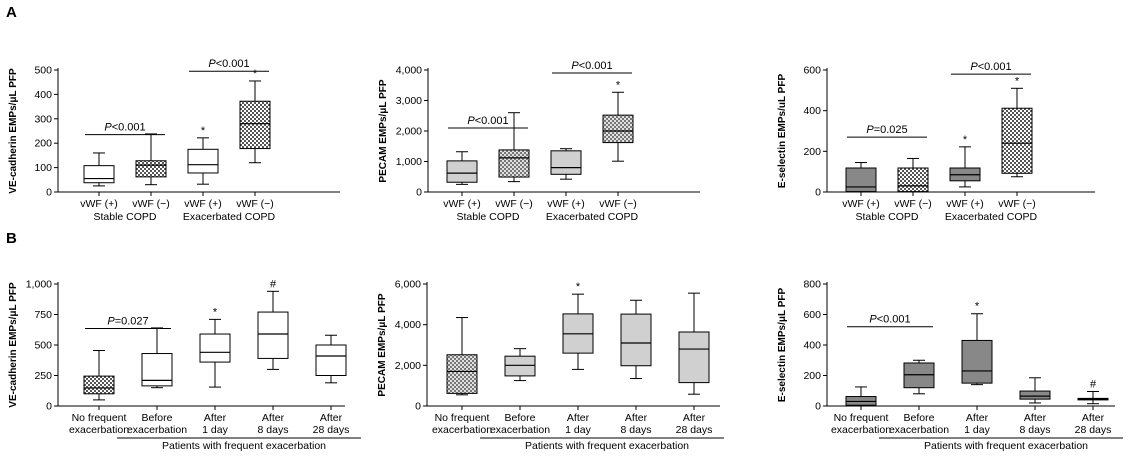 Image resolution: width=1129 pixels, height=458 pixels. I want to click on group-label: Stable COPD, so click(886, 217).